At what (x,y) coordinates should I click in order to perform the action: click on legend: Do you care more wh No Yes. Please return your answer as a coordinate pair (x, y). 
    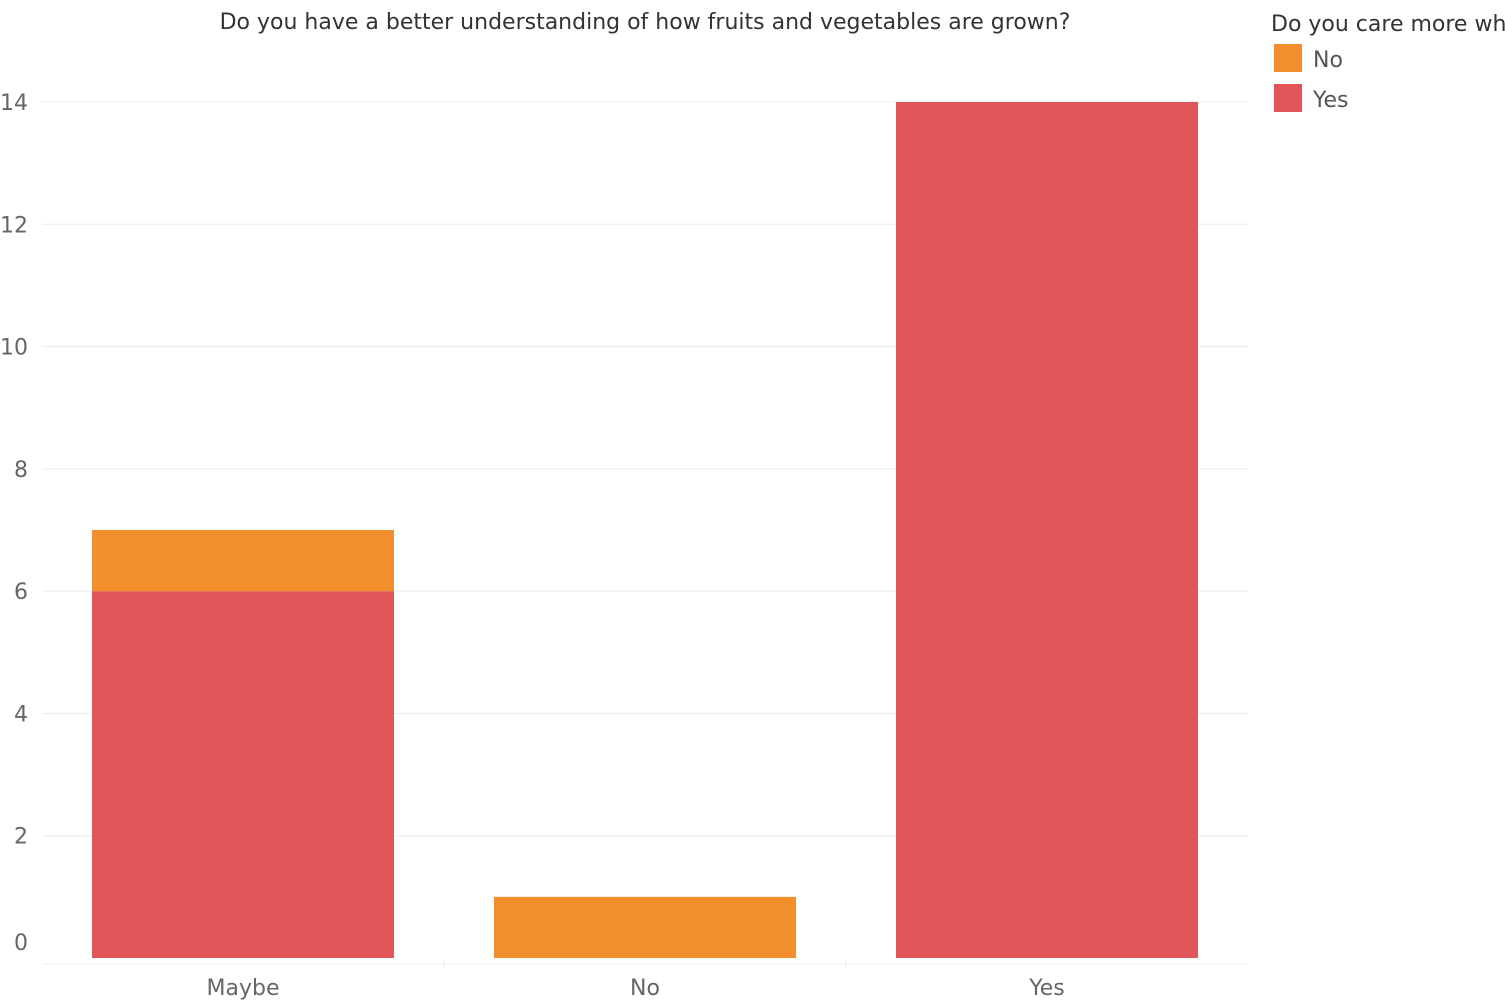
    Looking at the image, I should click on (1388, 62).